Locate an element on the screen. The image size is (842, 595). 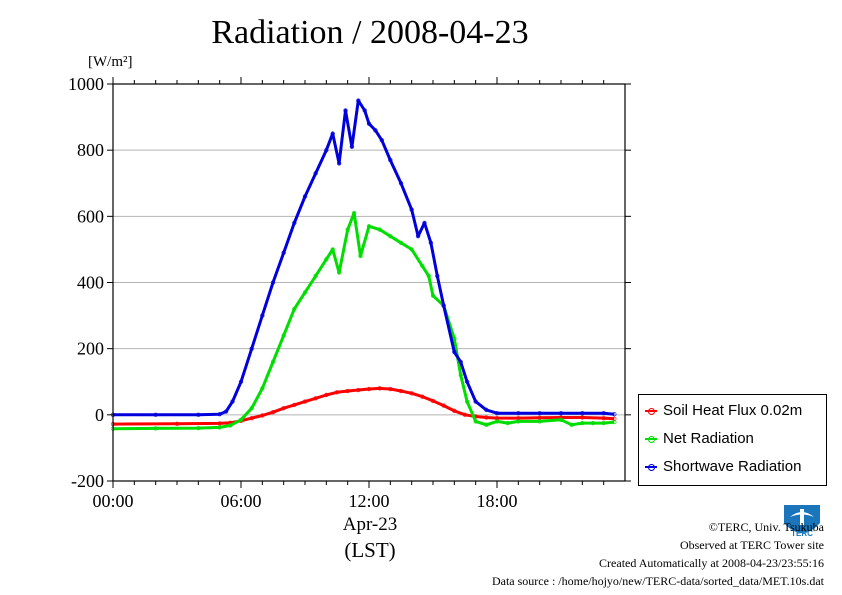
y-tick-label: 200 is located at coordinates (90, 349).